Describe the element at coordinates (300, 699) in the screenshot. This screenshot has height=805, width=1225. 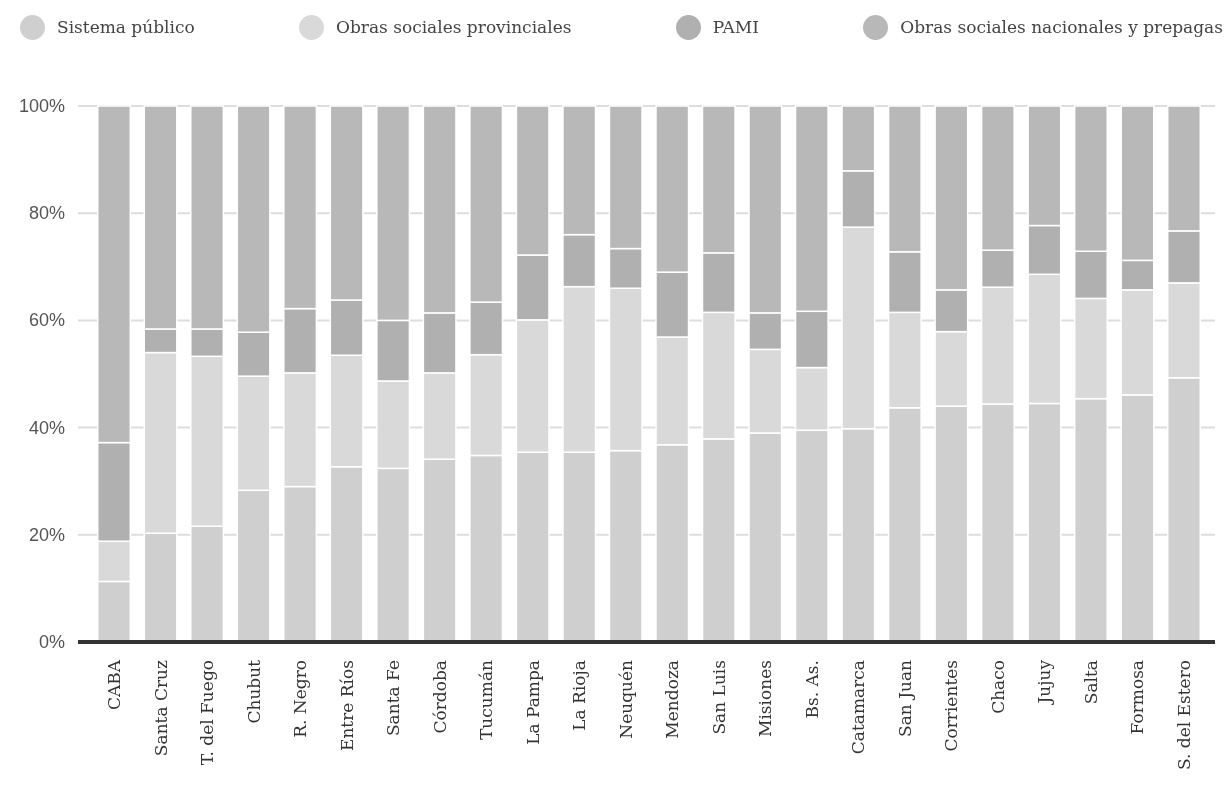
I see `x-tick-label: R. Negro` at that location.